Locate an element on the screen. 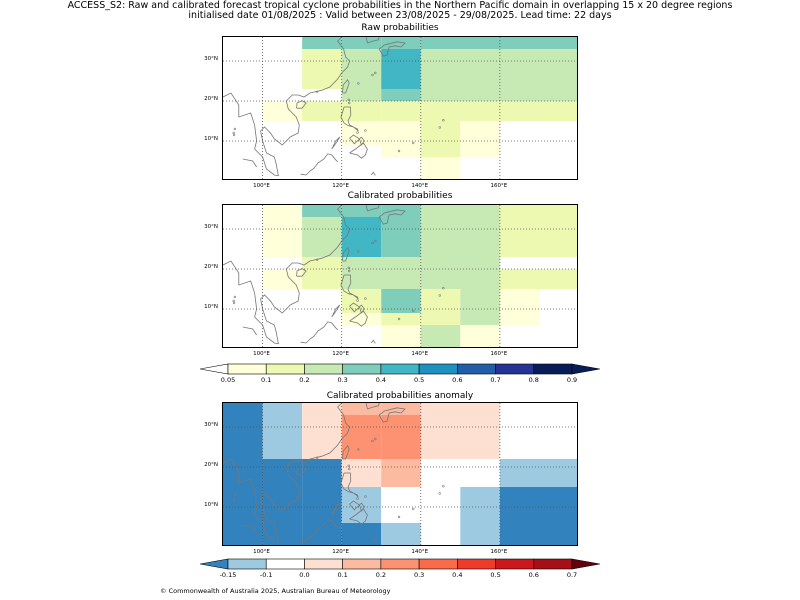 The width and height of the screenshot is (800, 600). colorbar-anomaly: -0.15 -0.1 0.0 0.1 0.2 0.3 0.4 0.5 0.6 0.7 is located at coordinates (400, 570).